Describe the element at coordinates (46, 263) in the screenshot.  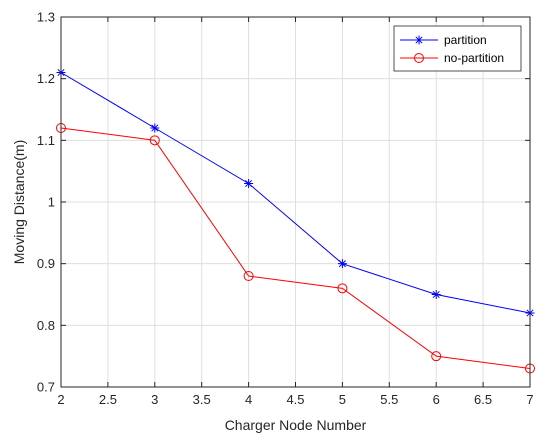
I see `y-tick-label: 0.9` at that location.